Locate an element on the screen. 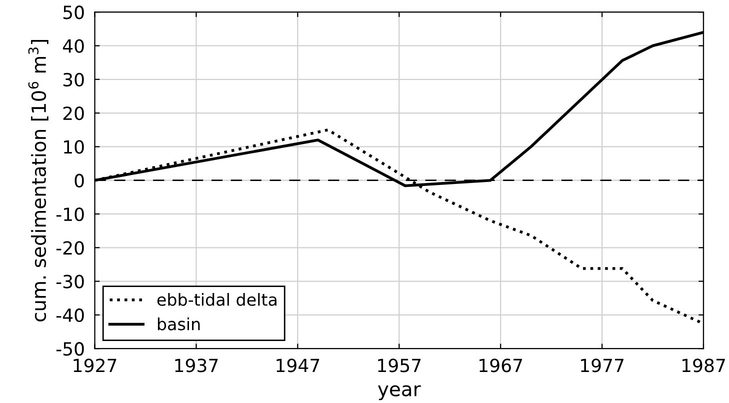 This screenshot has height=403, width=729. x-tick-label: 1937 is located at coordinates (196, 365).